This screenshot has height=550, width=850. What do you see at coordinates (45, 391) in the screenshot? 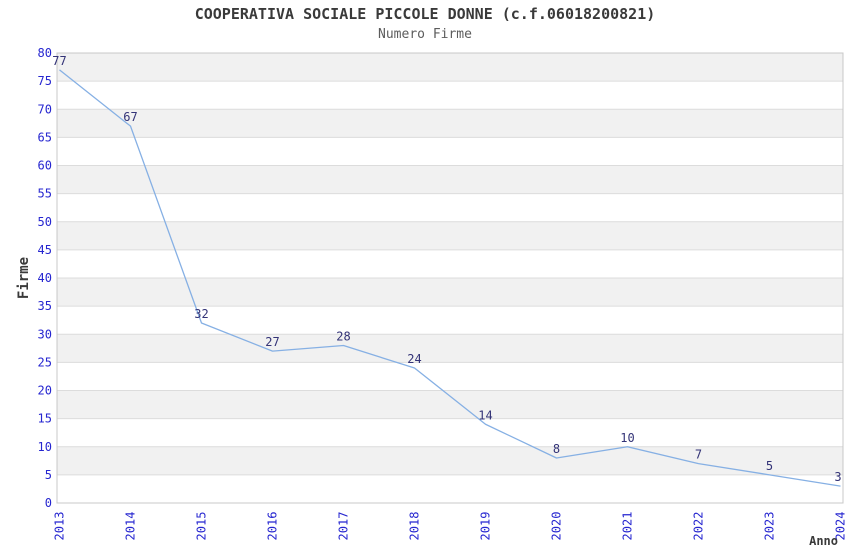
I see `y-tick-label: 20` at bounding box center [45, 391].